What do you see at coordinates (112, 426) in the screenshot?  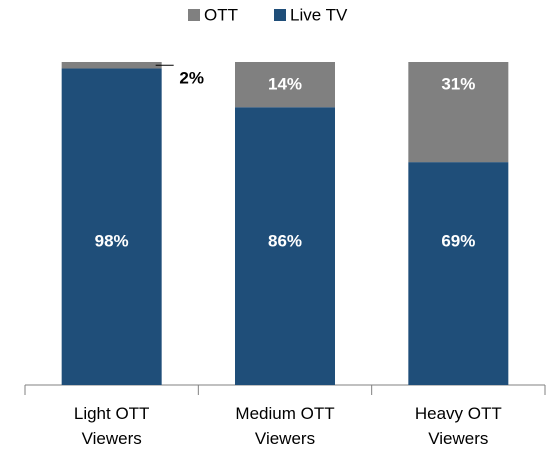 I see `x-tick-label: Light OTT Viewers` at bounding box center [112, 426].